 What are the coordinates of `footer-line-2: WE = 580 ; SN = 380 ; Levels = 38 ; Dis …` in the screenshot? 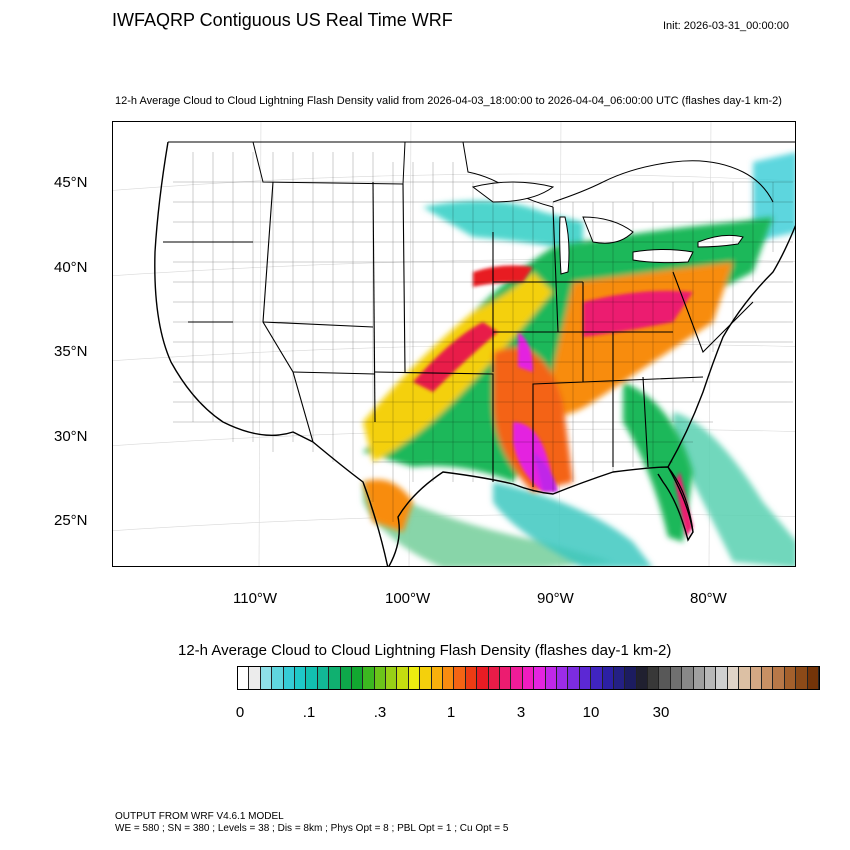 It's located at (312, 828).